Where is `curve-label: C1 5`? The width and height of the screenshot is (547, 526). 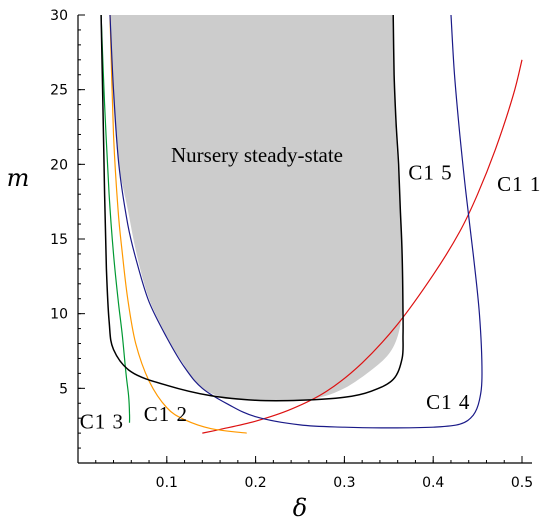
curve-label: C1 5 is located at coordinates (430, 172).